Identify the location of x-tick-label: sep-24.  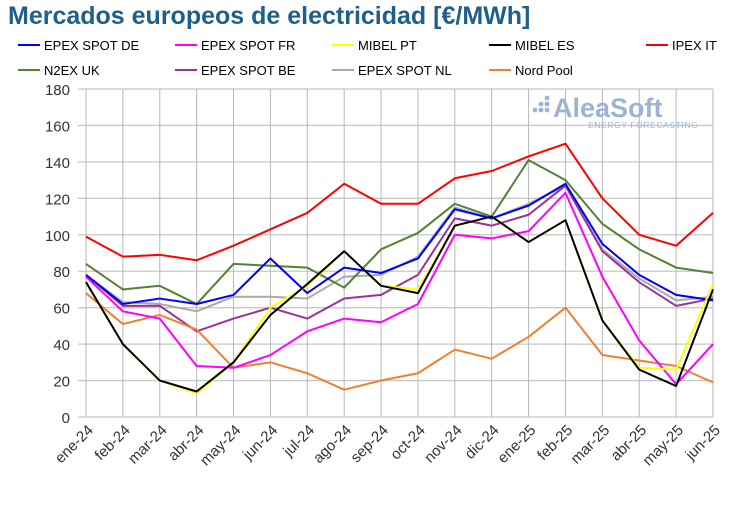
(369, 444).